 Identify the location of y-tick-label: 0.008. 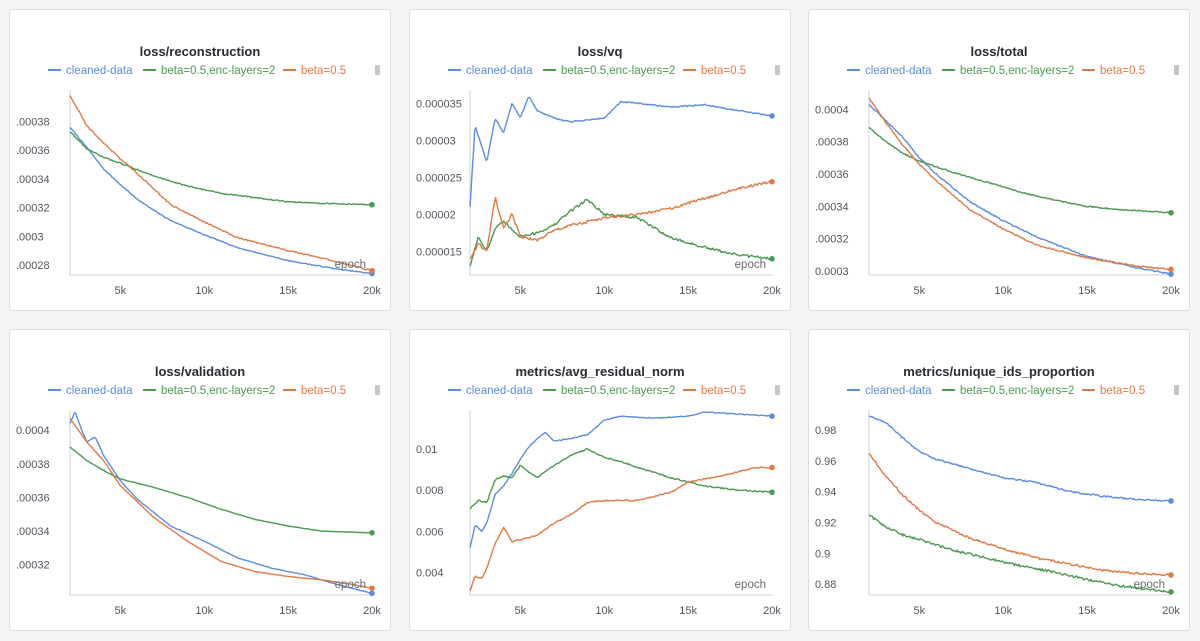
(430, 491).